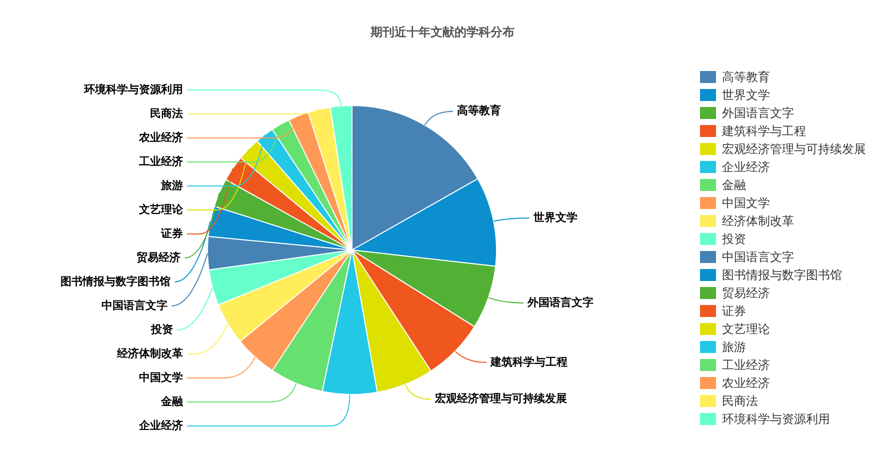 This screenshot has height=472, width=885. I want to click on slice-label: 环境科学与资源利用, so click(133, 89).